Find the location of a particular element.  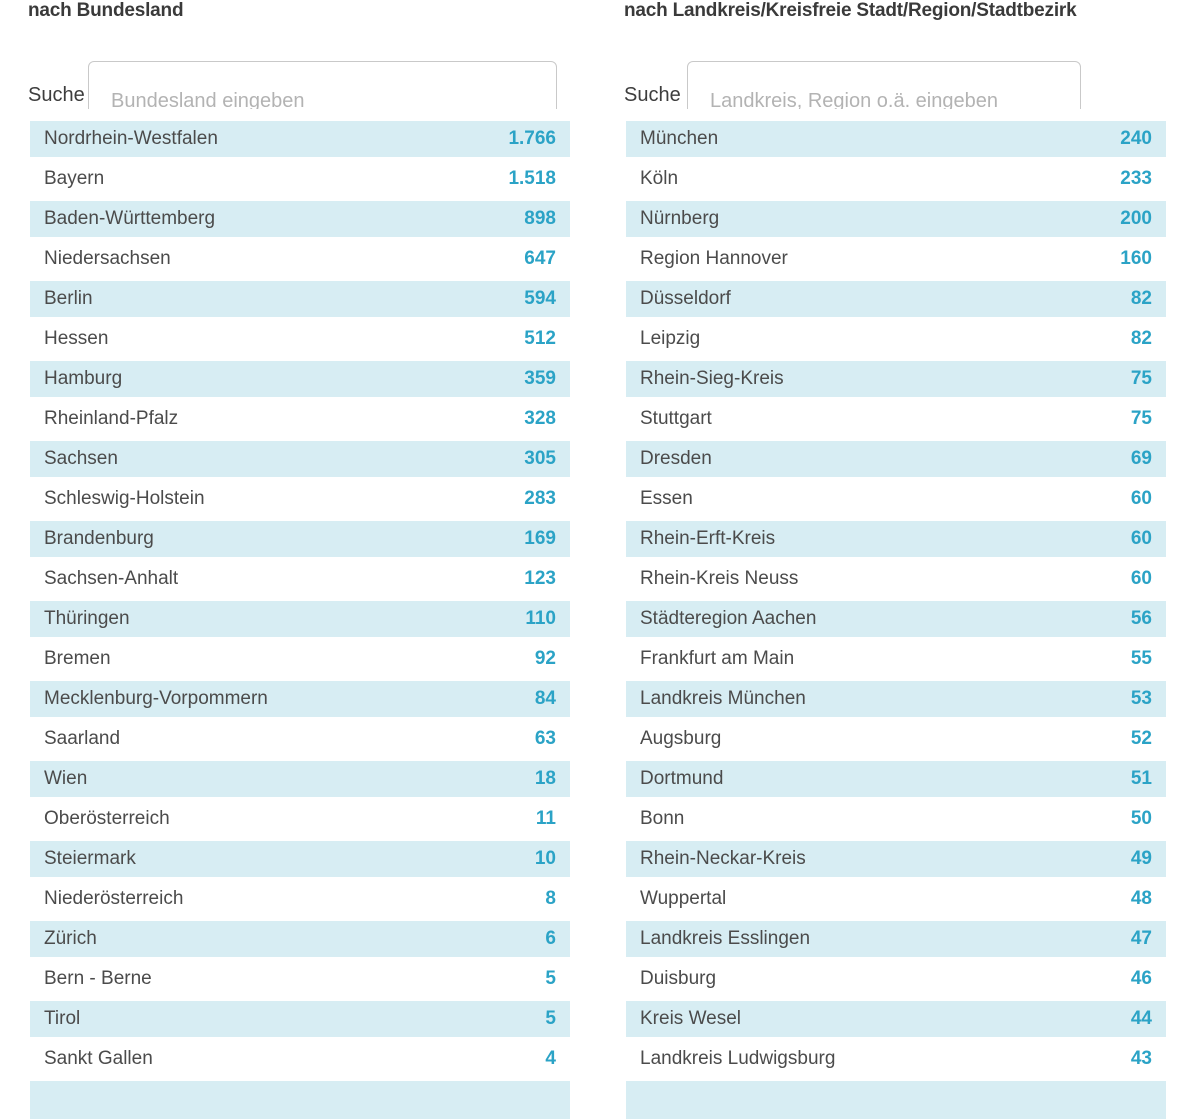

row-label: Brandenburg is located at coordinates (99, 538).